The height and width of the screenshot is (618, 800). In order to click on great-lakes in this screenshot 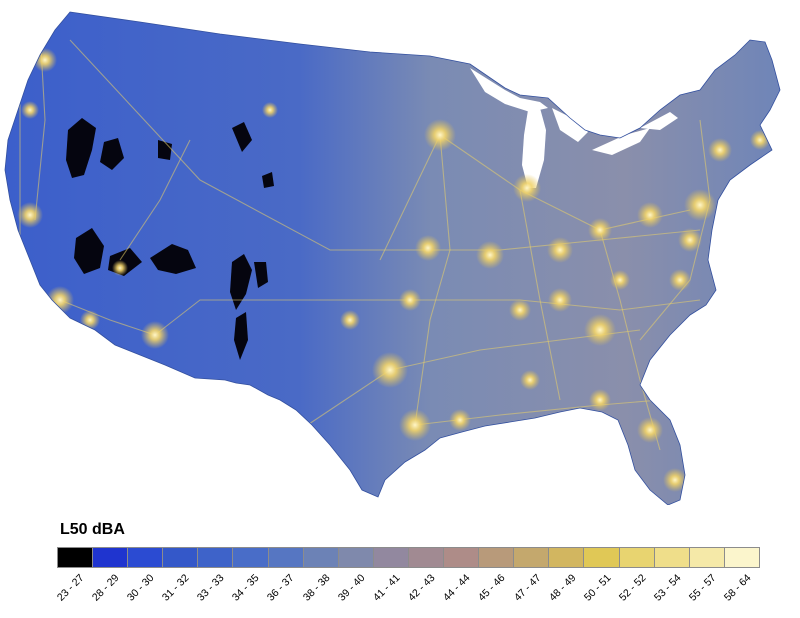, I will do `click(574, 128)`.